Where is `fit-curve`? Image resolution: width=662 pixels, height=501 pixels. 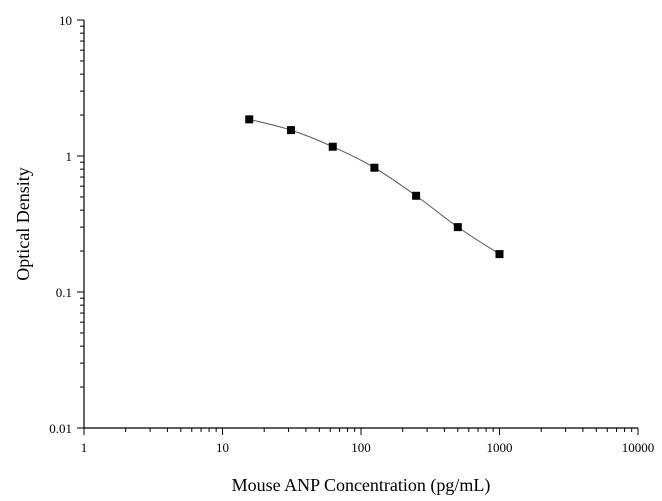 fit-curve is located at coordinates (374, 186).